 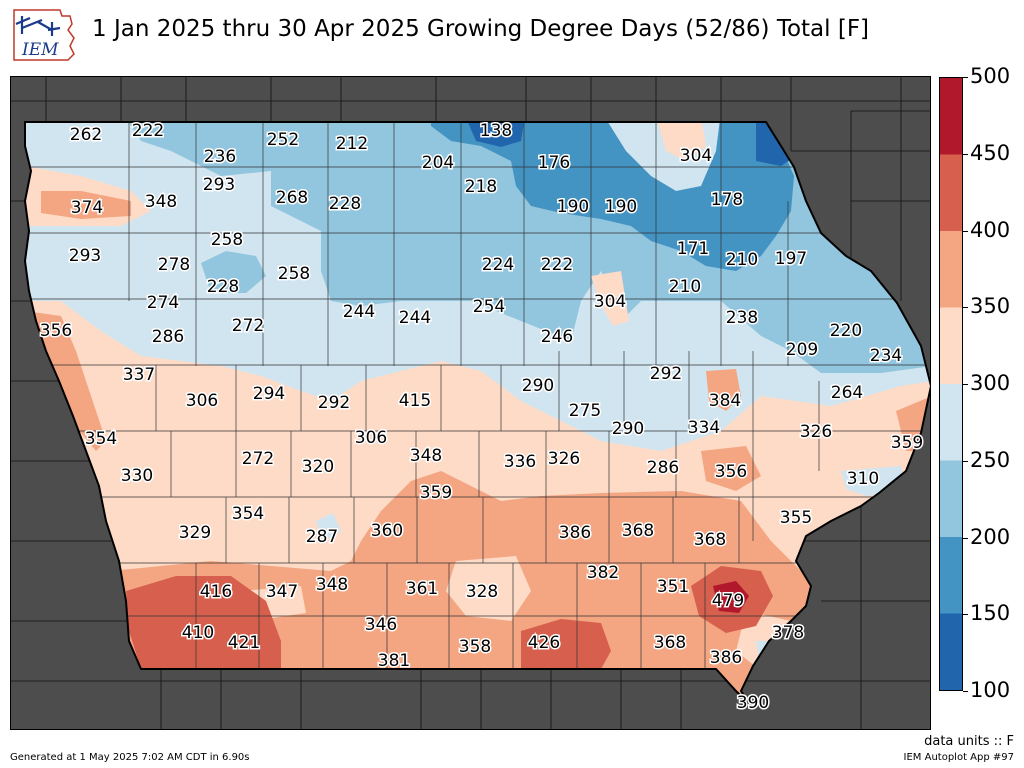 I want to click on colorbar-label-350: 350, so click(x=990, y=306).